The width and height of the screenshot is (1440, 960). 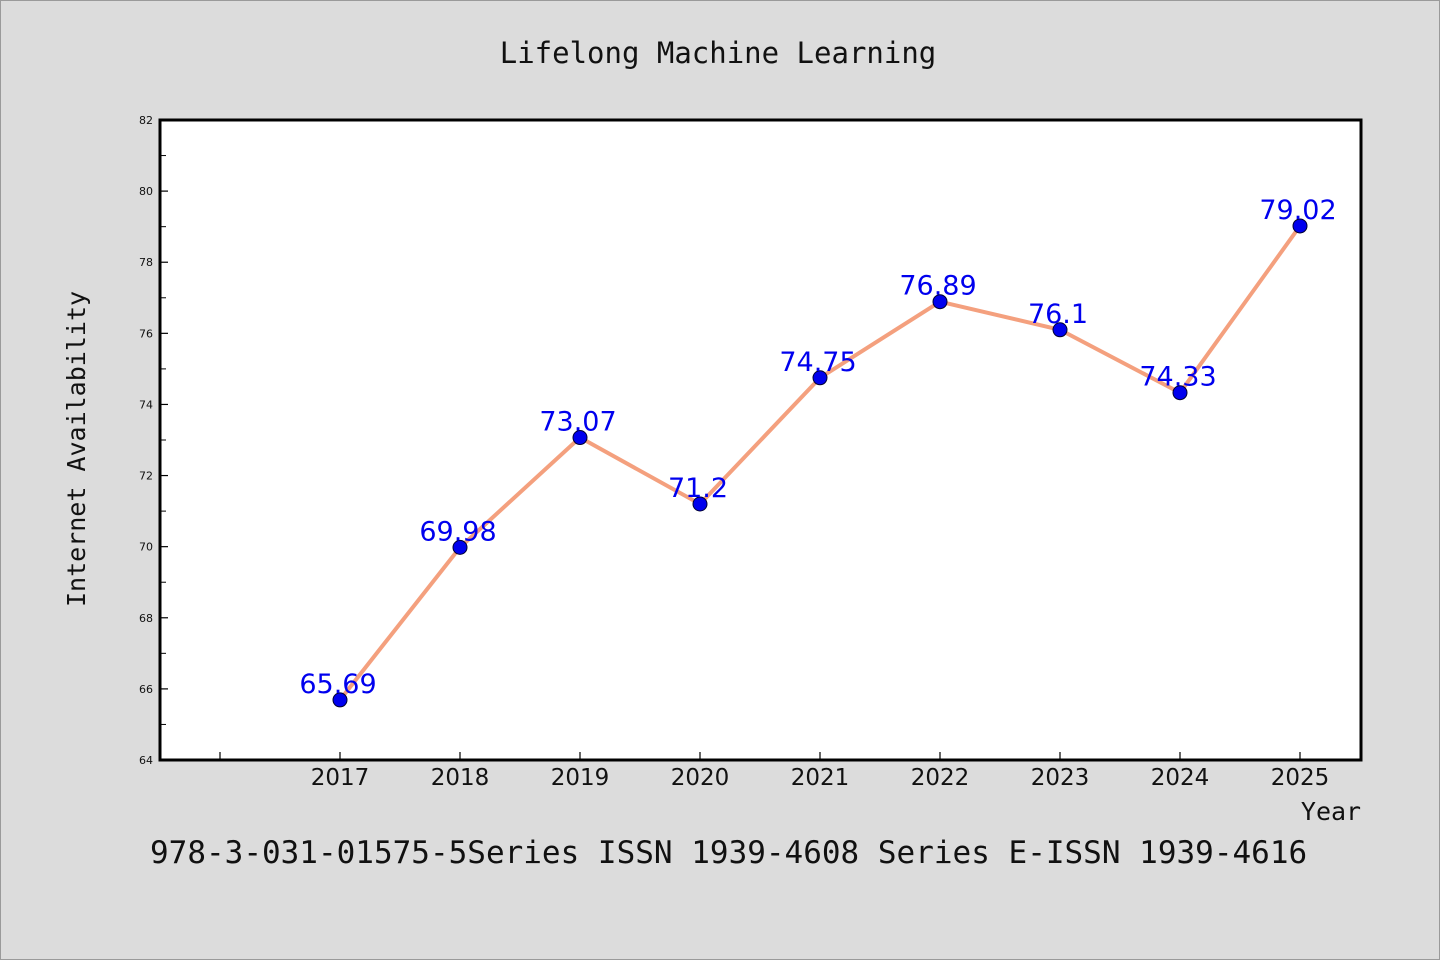 What do you see at coordinates (146, 760) in the screenshot?
I see `y-tick-label: 64` at bounding box center [146, 760].